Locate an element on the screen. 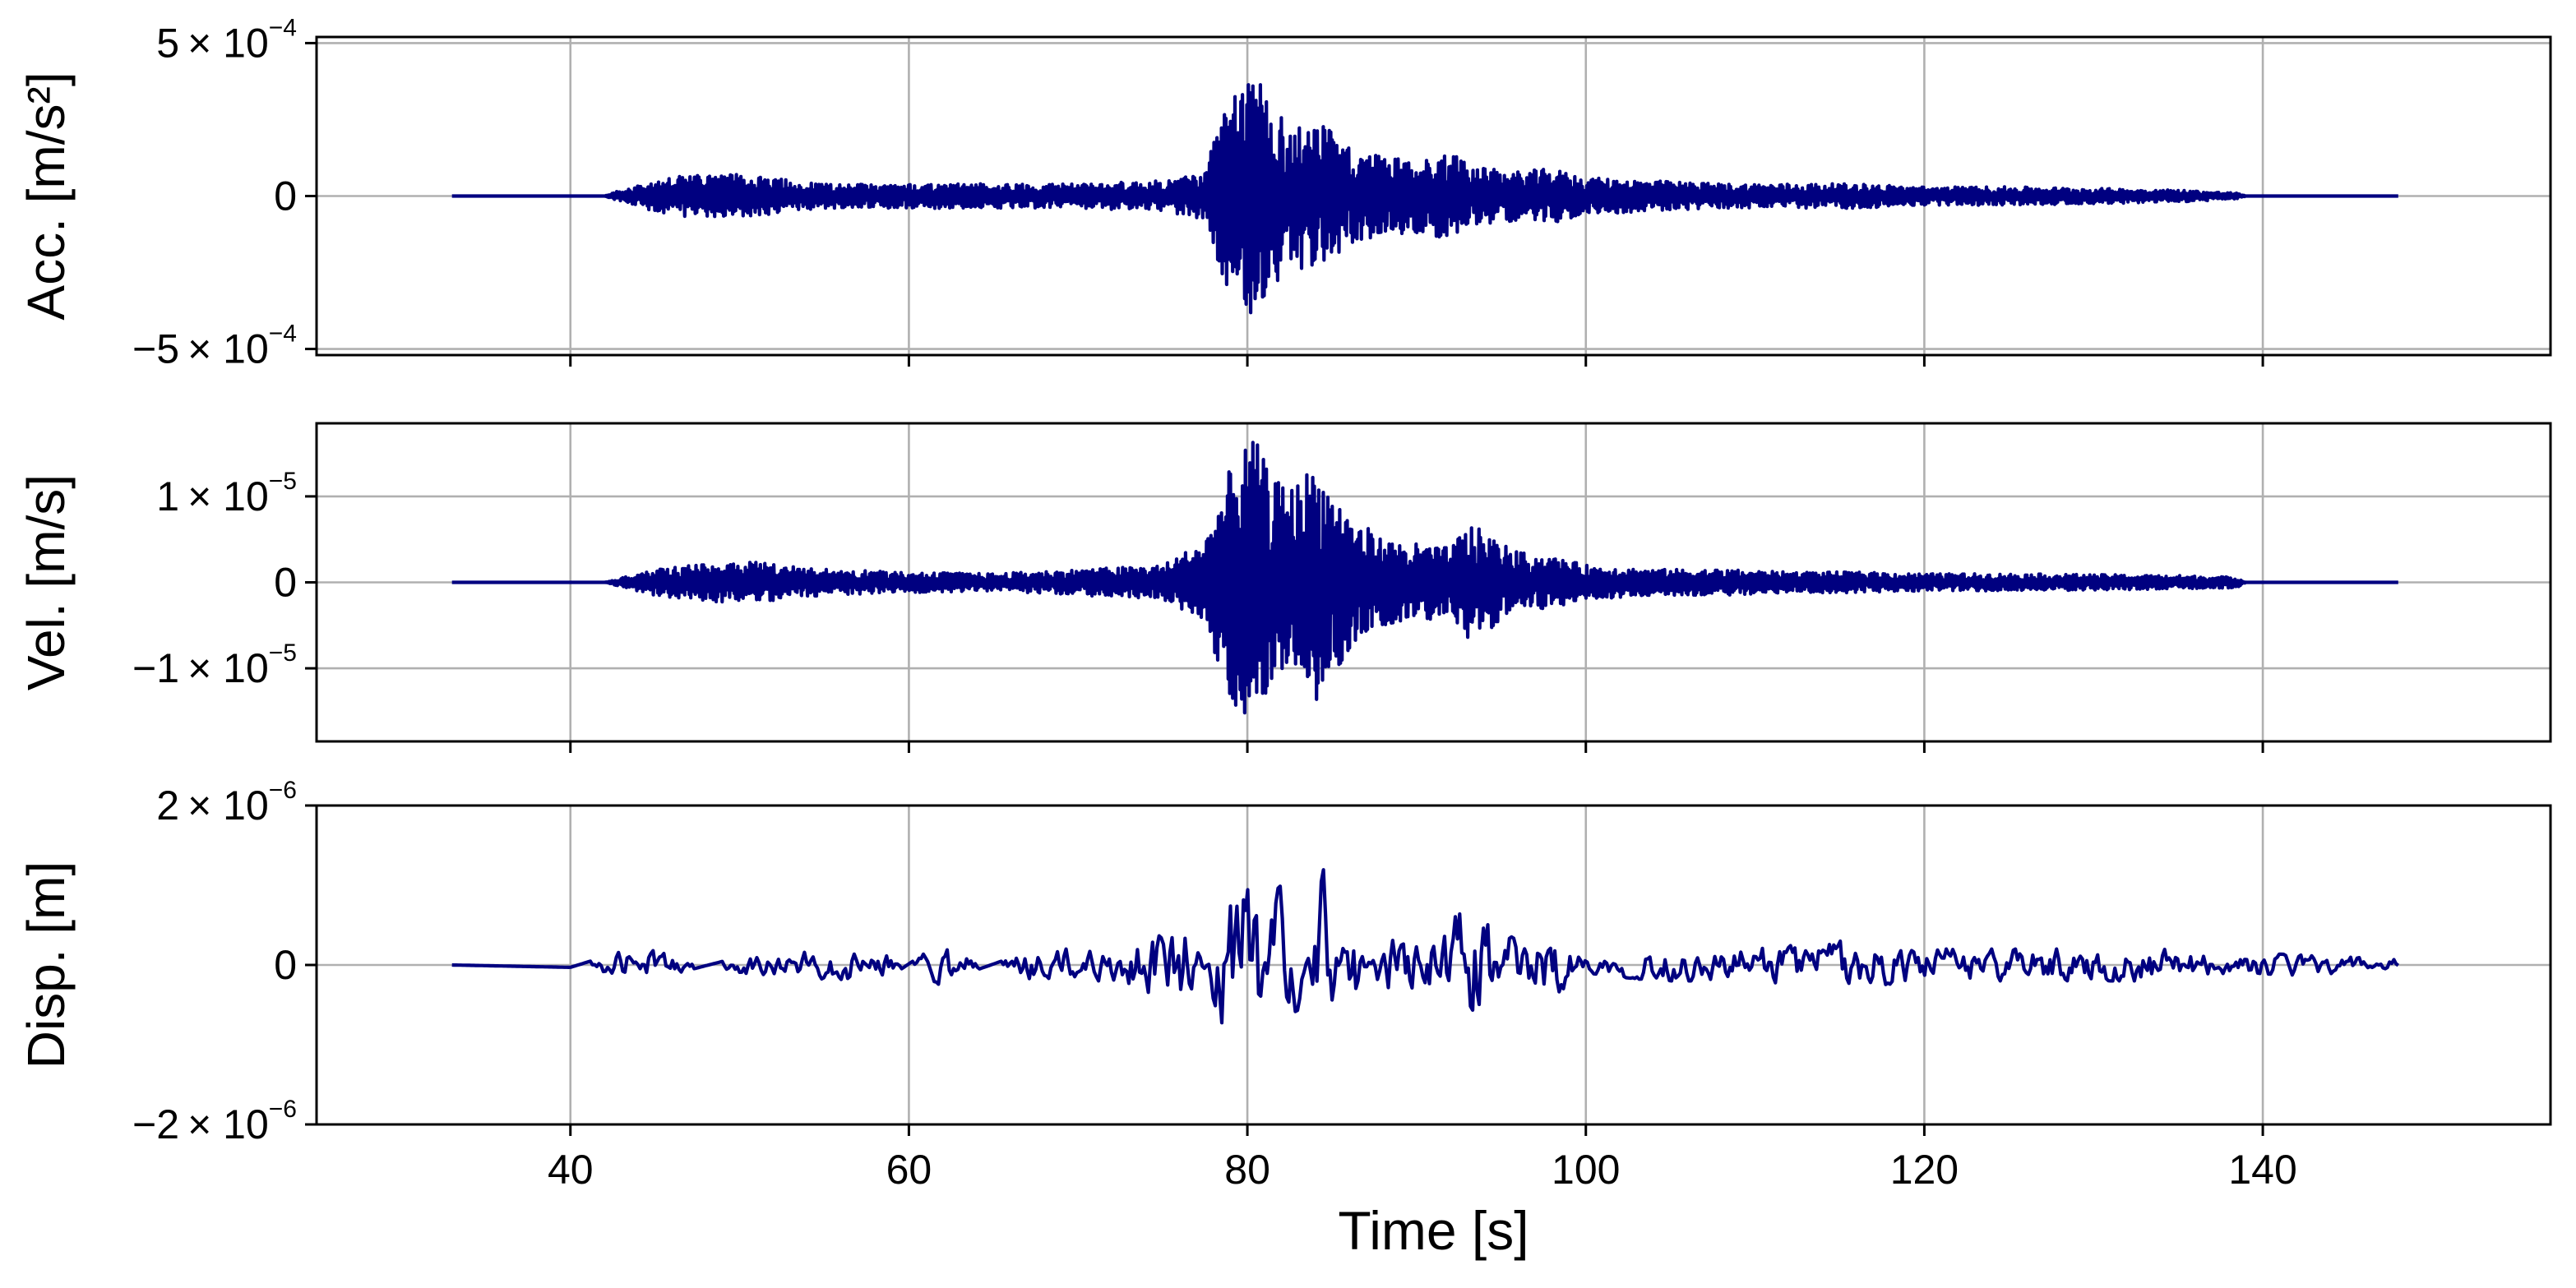  disp-x-tick-label: 120 is located at coordinates (1924, 1170).